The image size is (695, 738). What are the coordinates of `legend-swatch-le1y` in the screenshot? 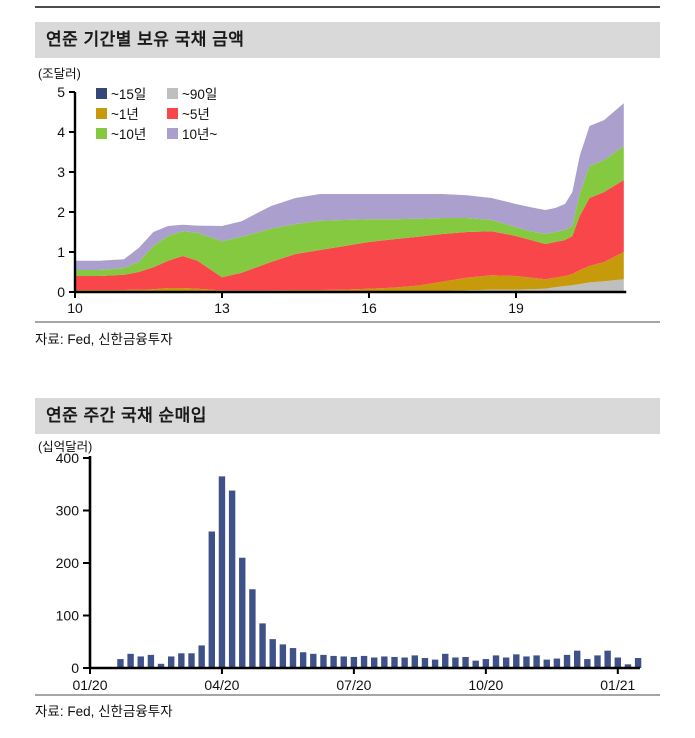 It's located at (101, 113).